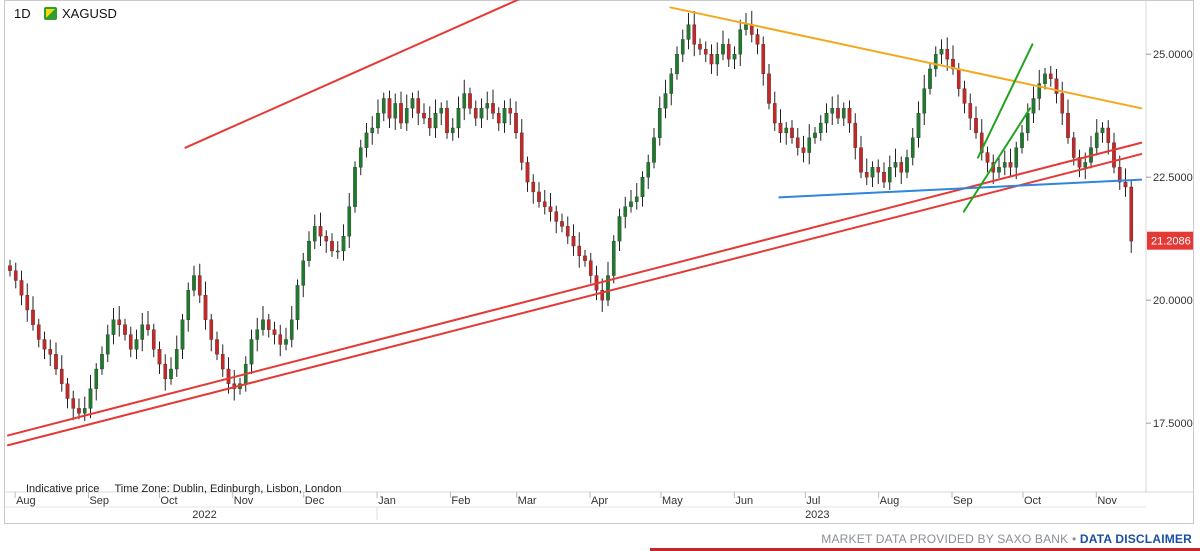 This screenshot has width=1200, height=551. Describe the element at coordinates (204, 515) in the screenshot. I see `year-label: 2022` at that location.